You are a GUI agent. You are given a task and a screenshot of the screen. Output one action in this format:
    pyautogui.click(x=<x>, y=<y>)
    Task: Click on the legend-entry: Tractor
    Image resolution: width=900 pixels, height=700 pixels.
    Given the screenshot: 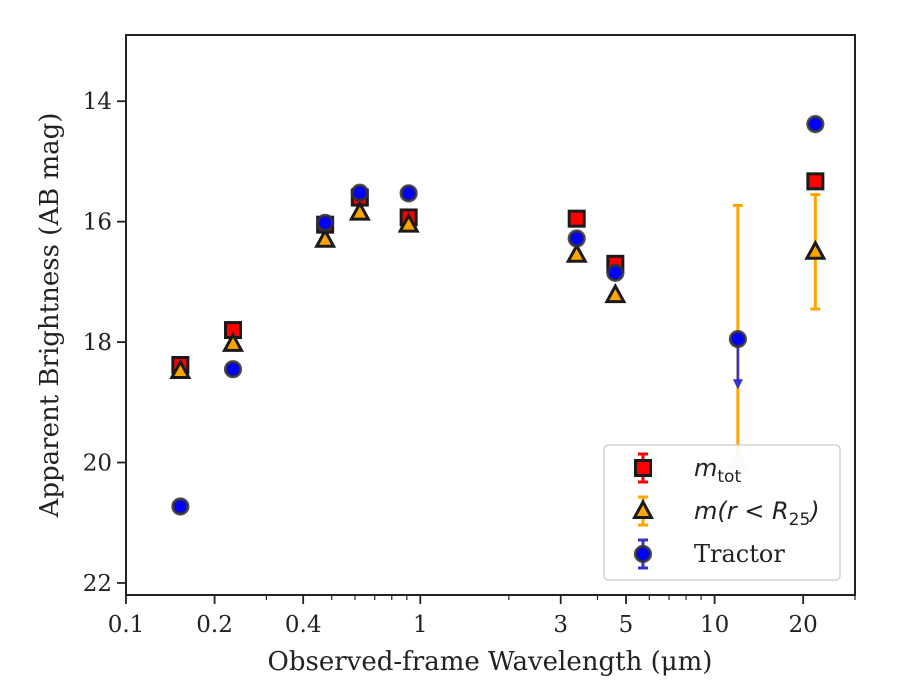 What is the action you would take?
    pyautogui.click(x=709, y=554)
    